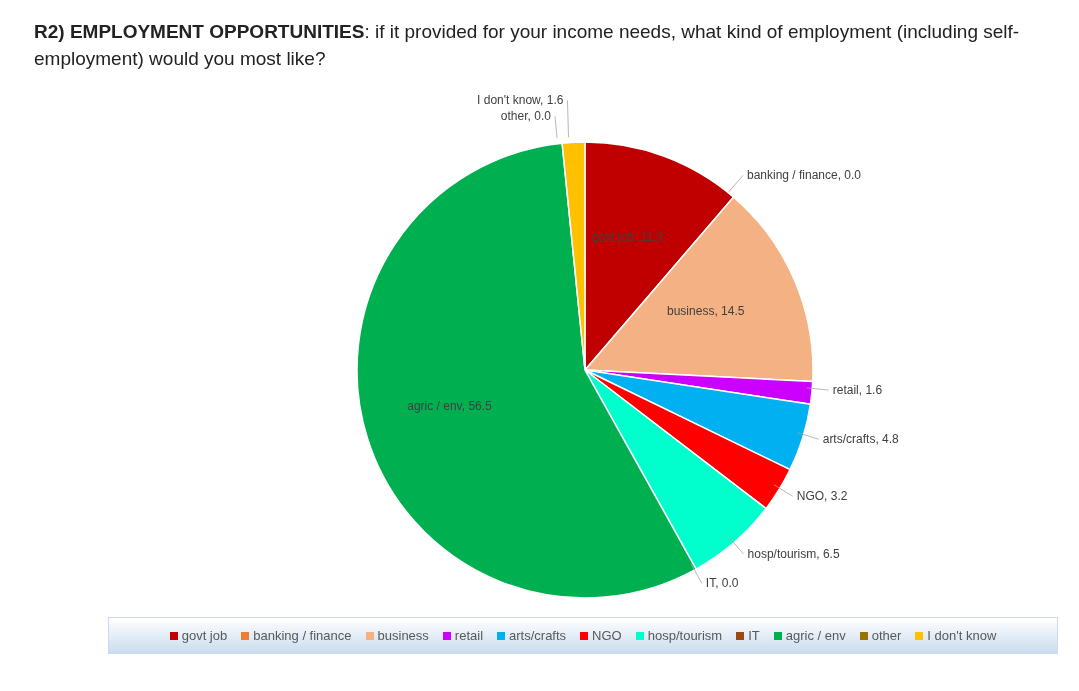 Image resolution: width=1079 pixels, height=691 pixels. What do you see at coordinates (706, 311) in the screenshot?
I see `data-label: business, 14.5` at bounding box center [706, 311].